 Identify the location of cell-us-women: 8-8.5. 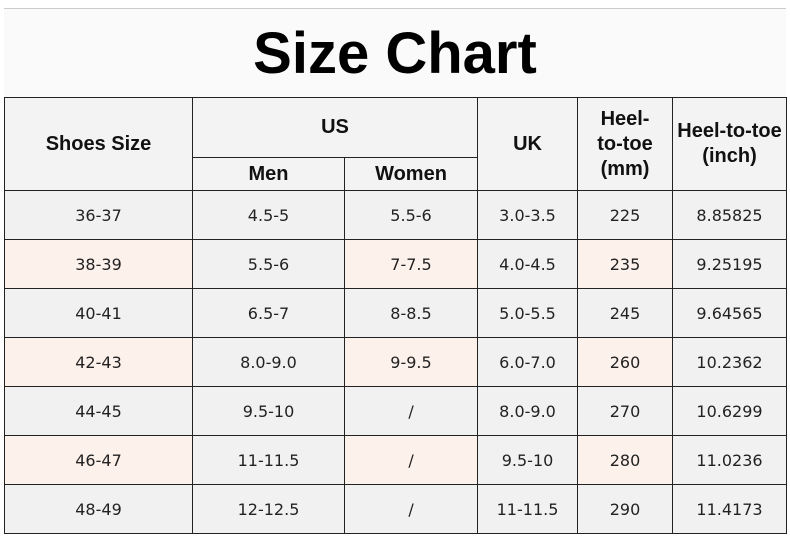
(411, 313).